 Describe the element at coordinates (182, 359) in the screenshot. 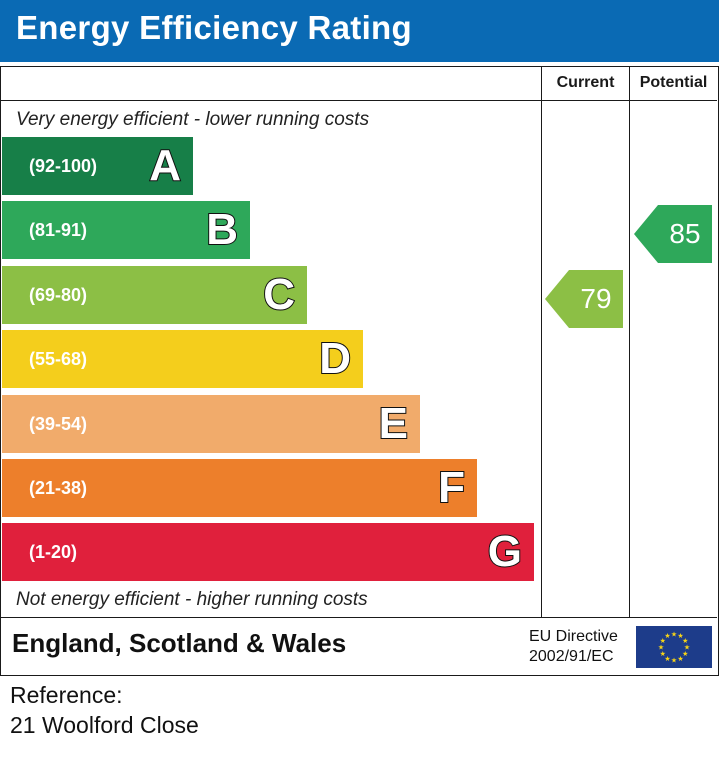

I see `rating-band-d: (55-68) D` at that location.